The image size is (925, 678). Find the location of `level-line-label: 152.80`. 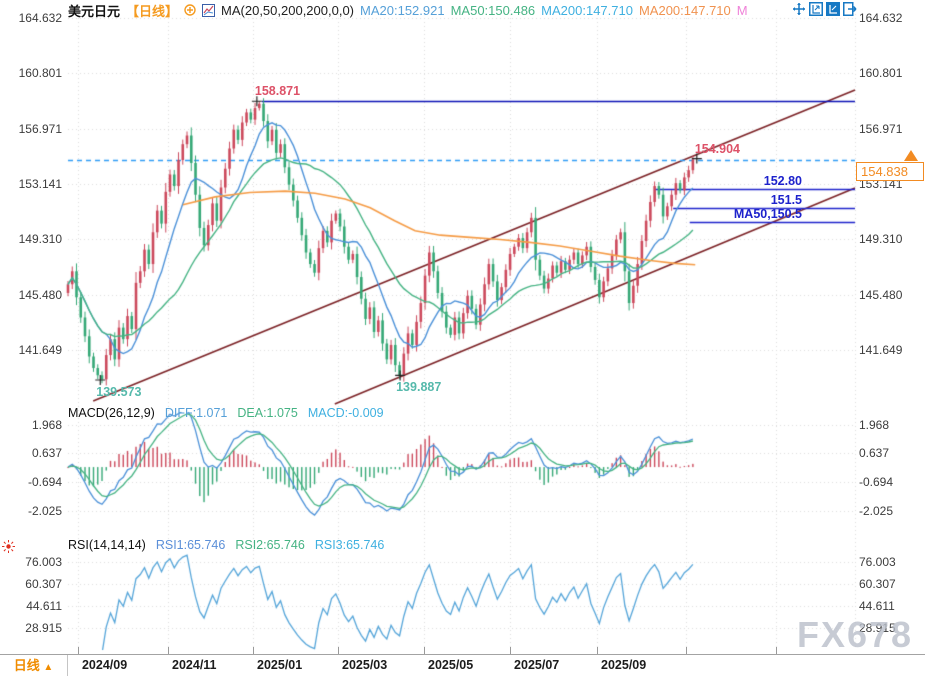

level-line-label: 152.80 is located at coordinates (782, 180).